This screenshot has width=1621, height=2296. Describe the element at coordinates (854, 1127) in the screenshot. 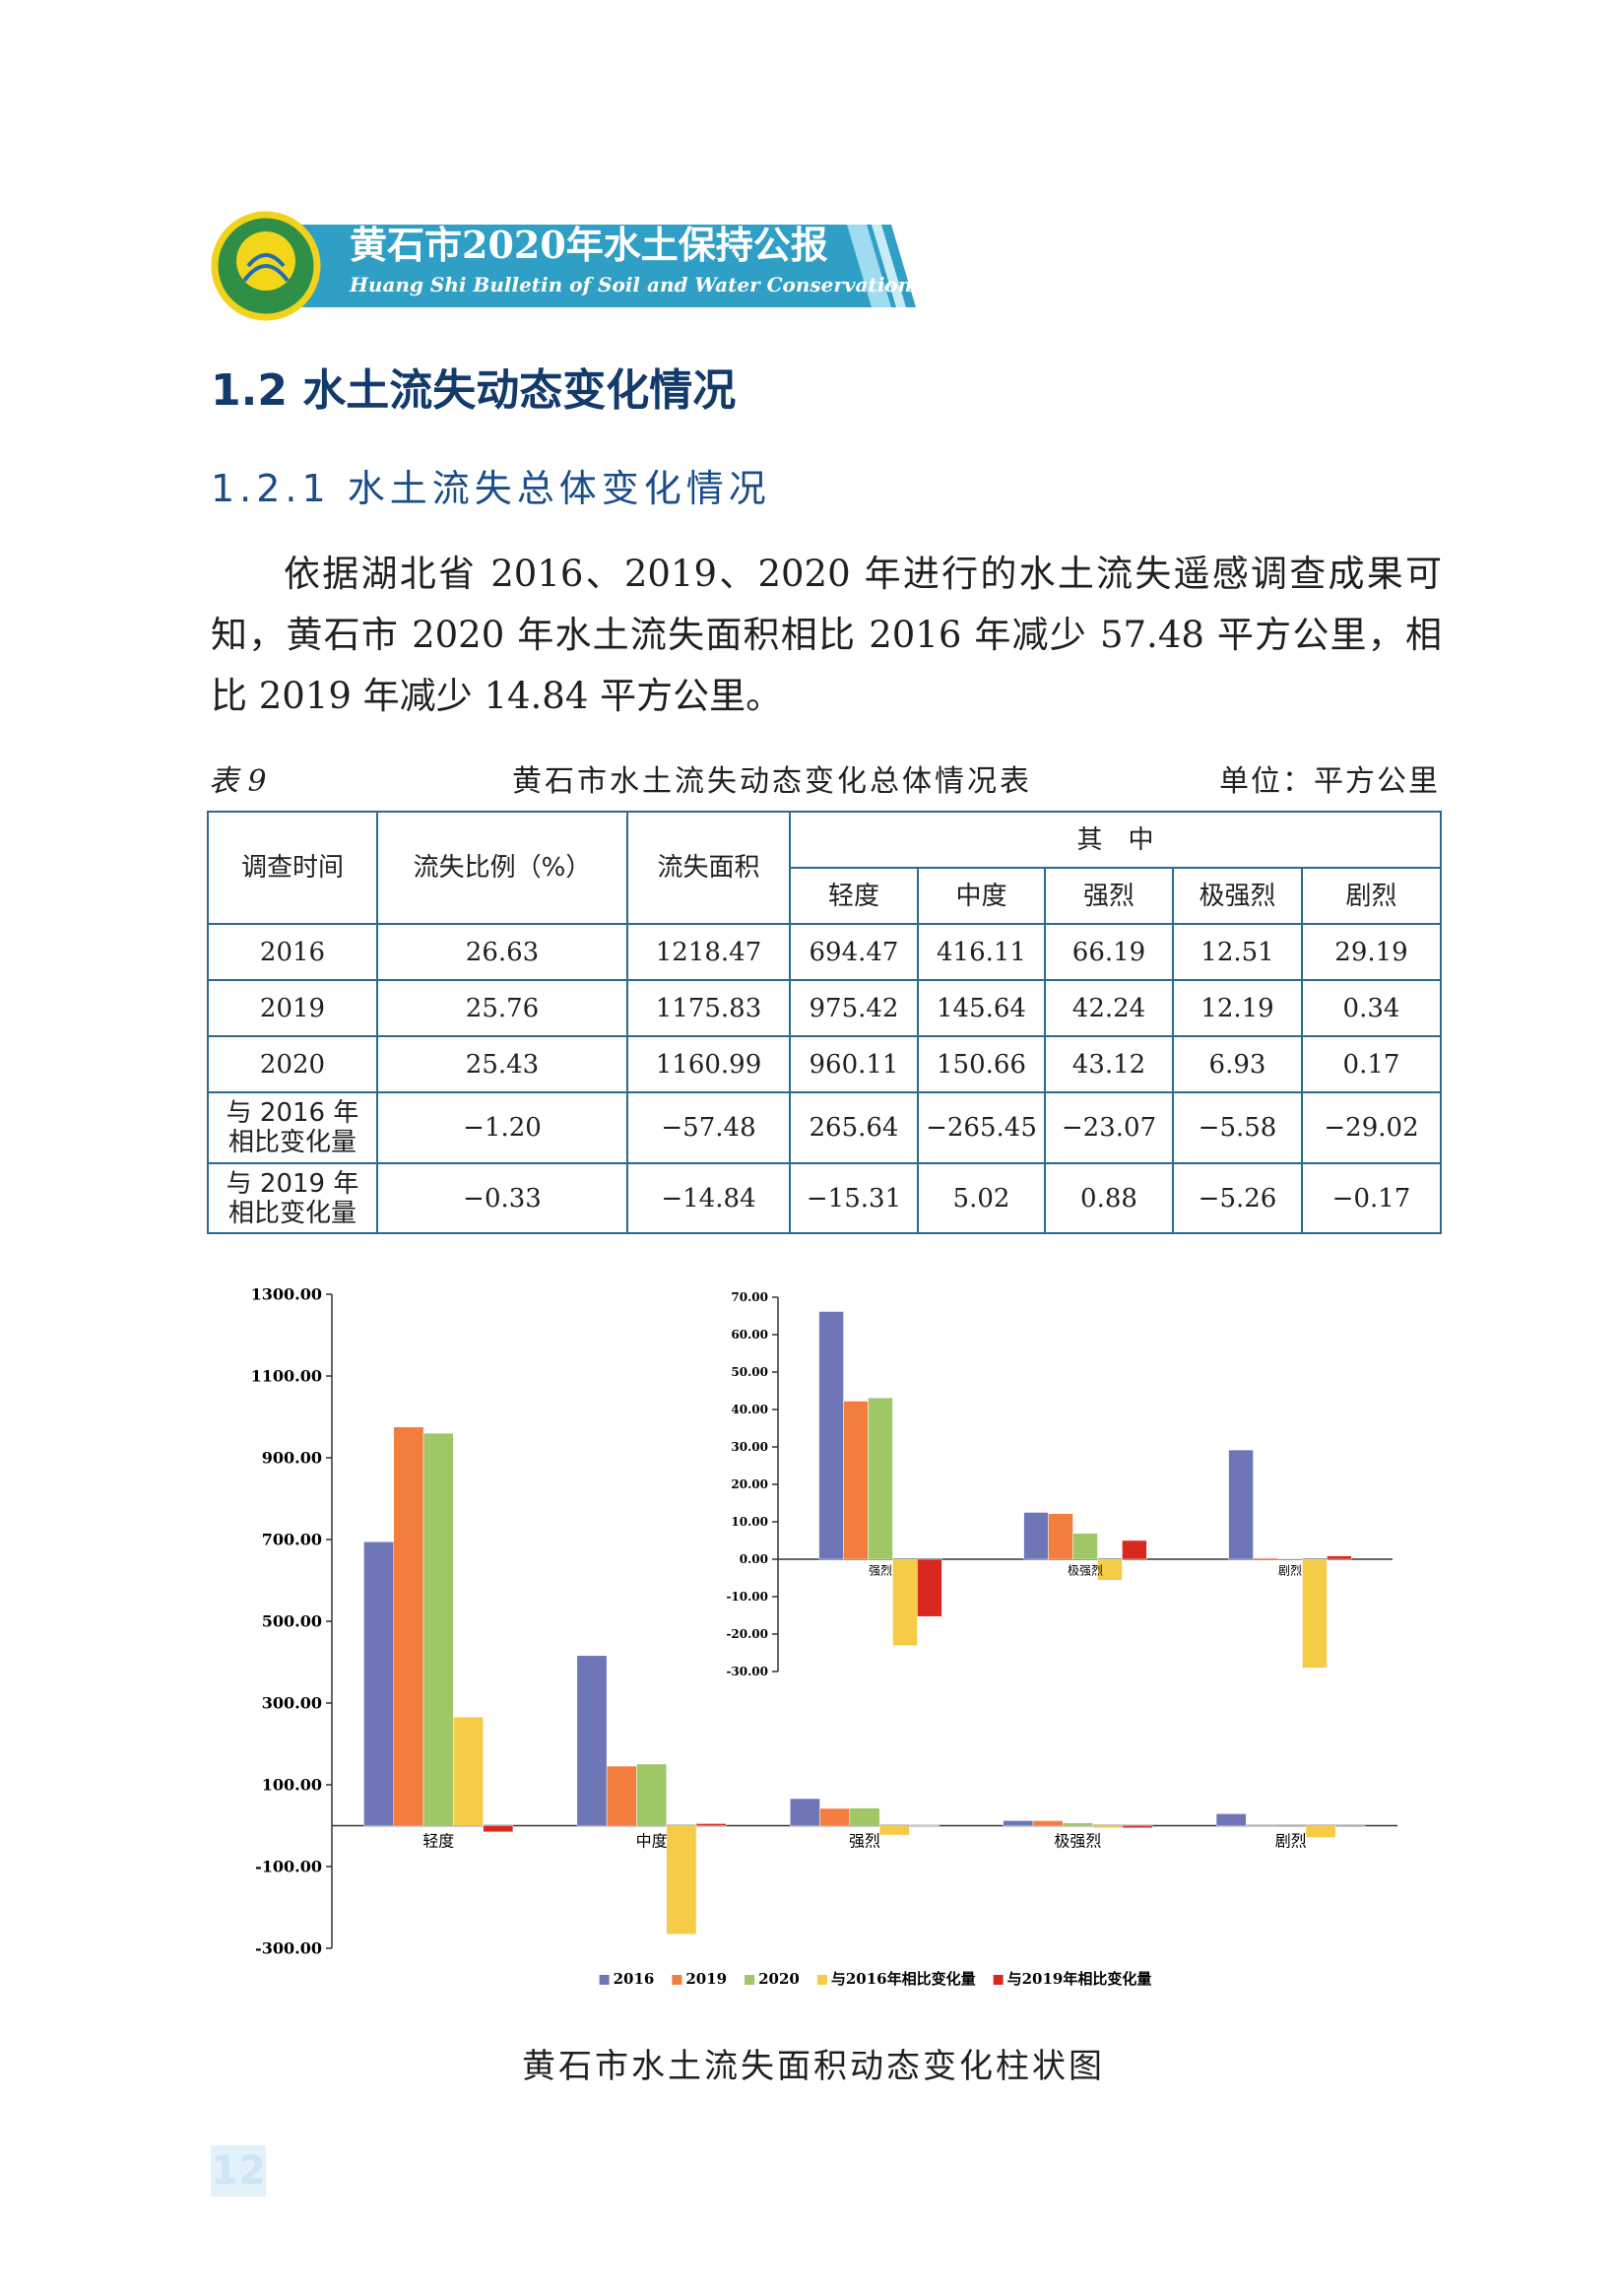

I see `table-cell: 265.64` at that location.